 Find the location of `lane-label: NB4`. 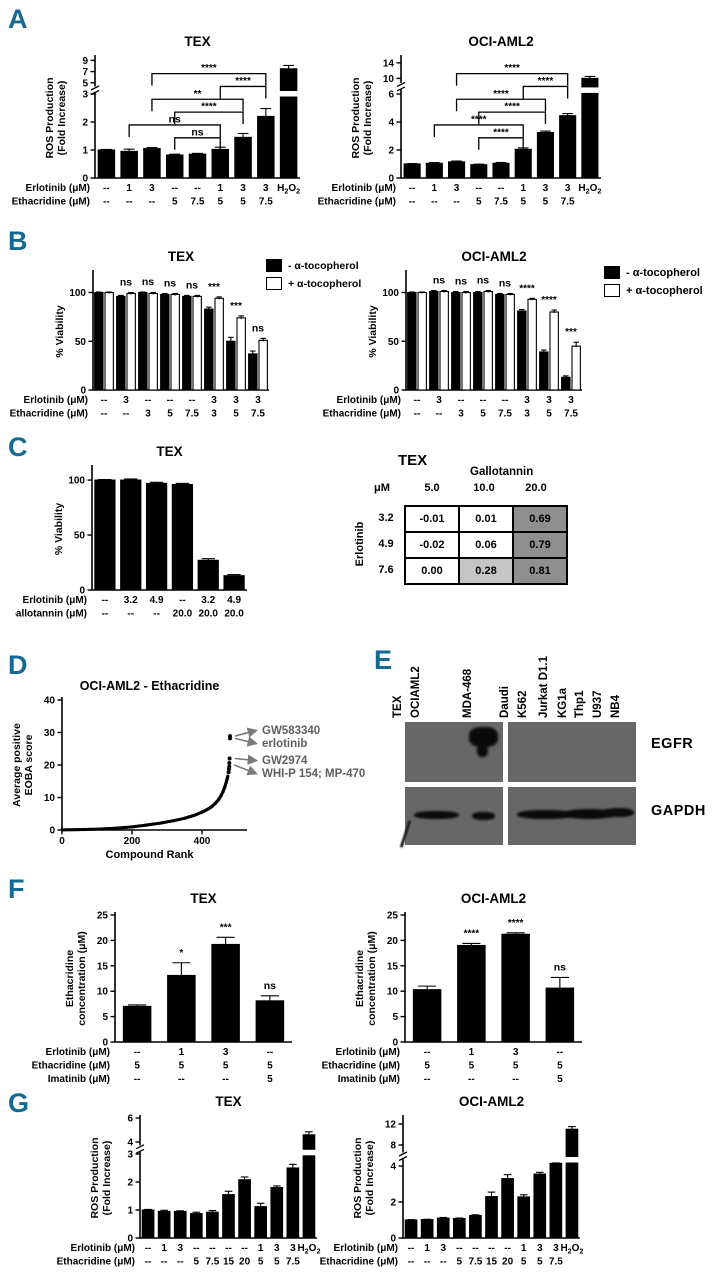

lane-label: NB4 is located at coordinates (616, 706).